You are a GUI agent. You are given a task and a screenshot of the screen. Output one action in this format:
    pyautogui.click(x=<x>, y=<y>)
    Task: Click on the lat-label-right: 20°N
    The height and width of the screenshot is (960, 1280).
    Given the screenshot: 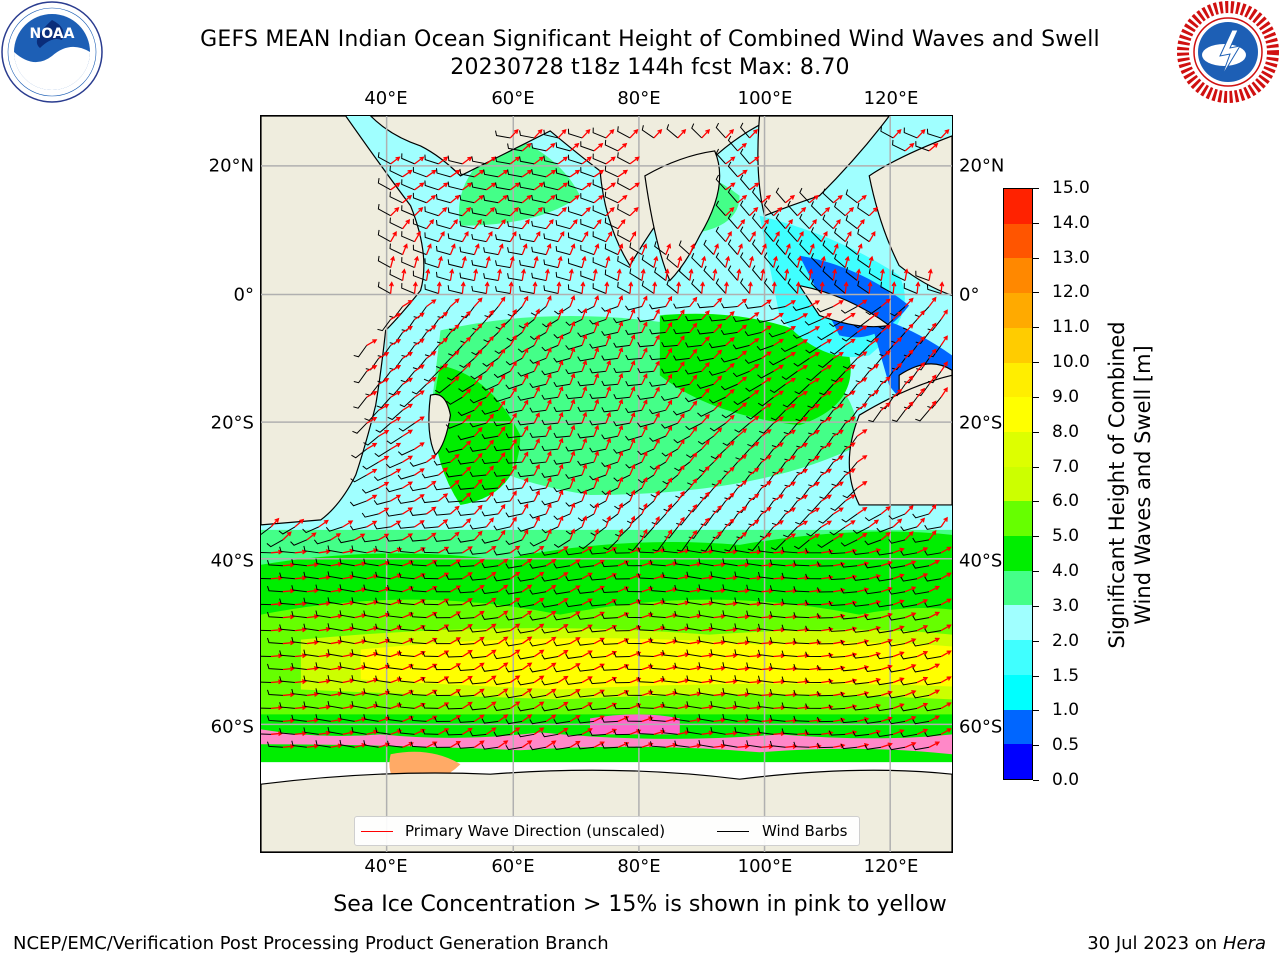 What is the action you would take?
    pyautogui.click(x=982, y=166)
    